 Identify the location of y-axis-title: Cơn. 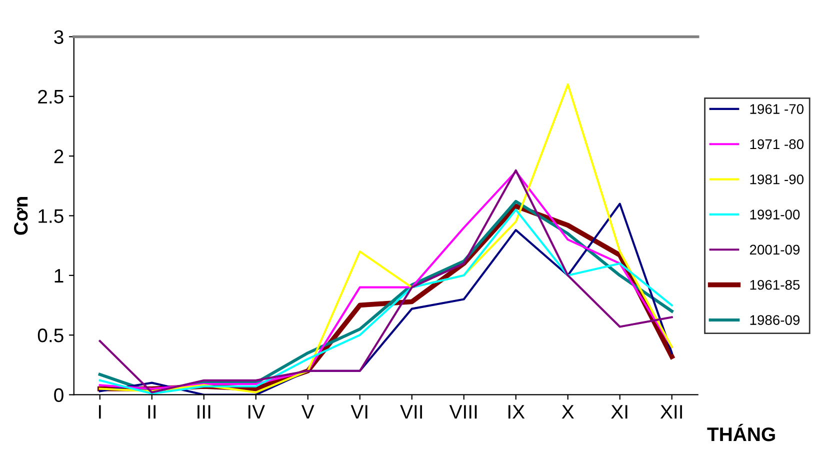
(21, 216).